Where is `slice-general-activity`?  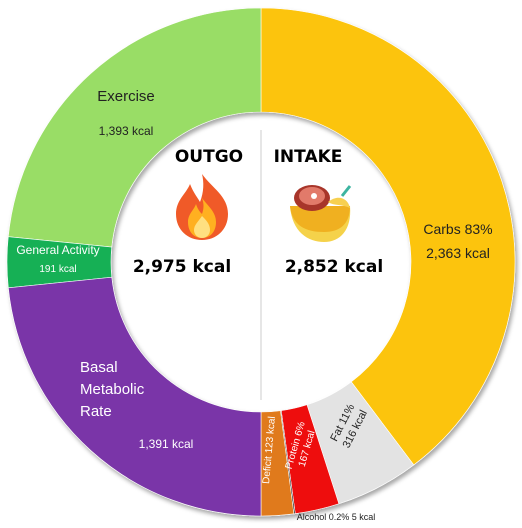
slice-general-activity is located at coordinates (59, 262).